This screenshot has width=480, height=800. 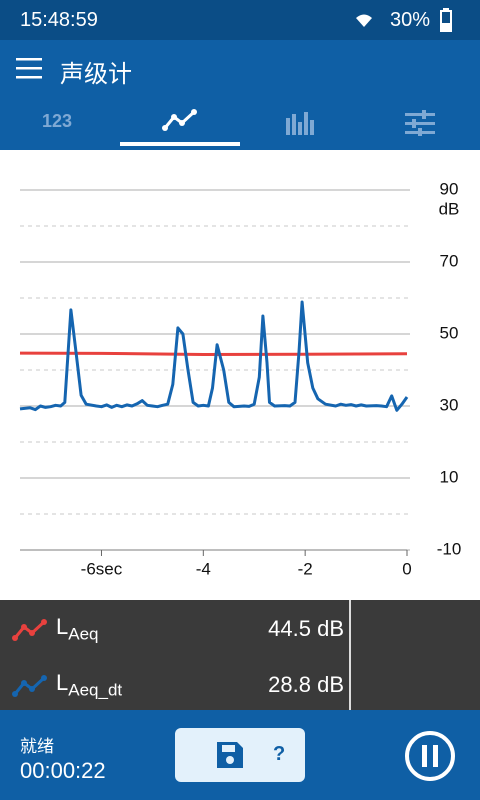 I want to click on tab-spectrum, so click(x=300, y=123).